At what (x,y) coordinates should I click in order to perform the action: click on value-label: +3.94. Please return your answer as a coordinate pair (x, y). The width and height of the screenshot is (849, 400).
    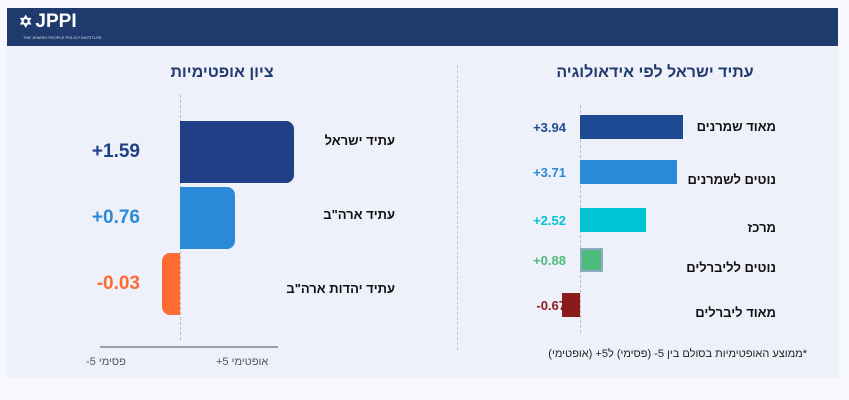
    Looking at the image, I should click on (549, 127).